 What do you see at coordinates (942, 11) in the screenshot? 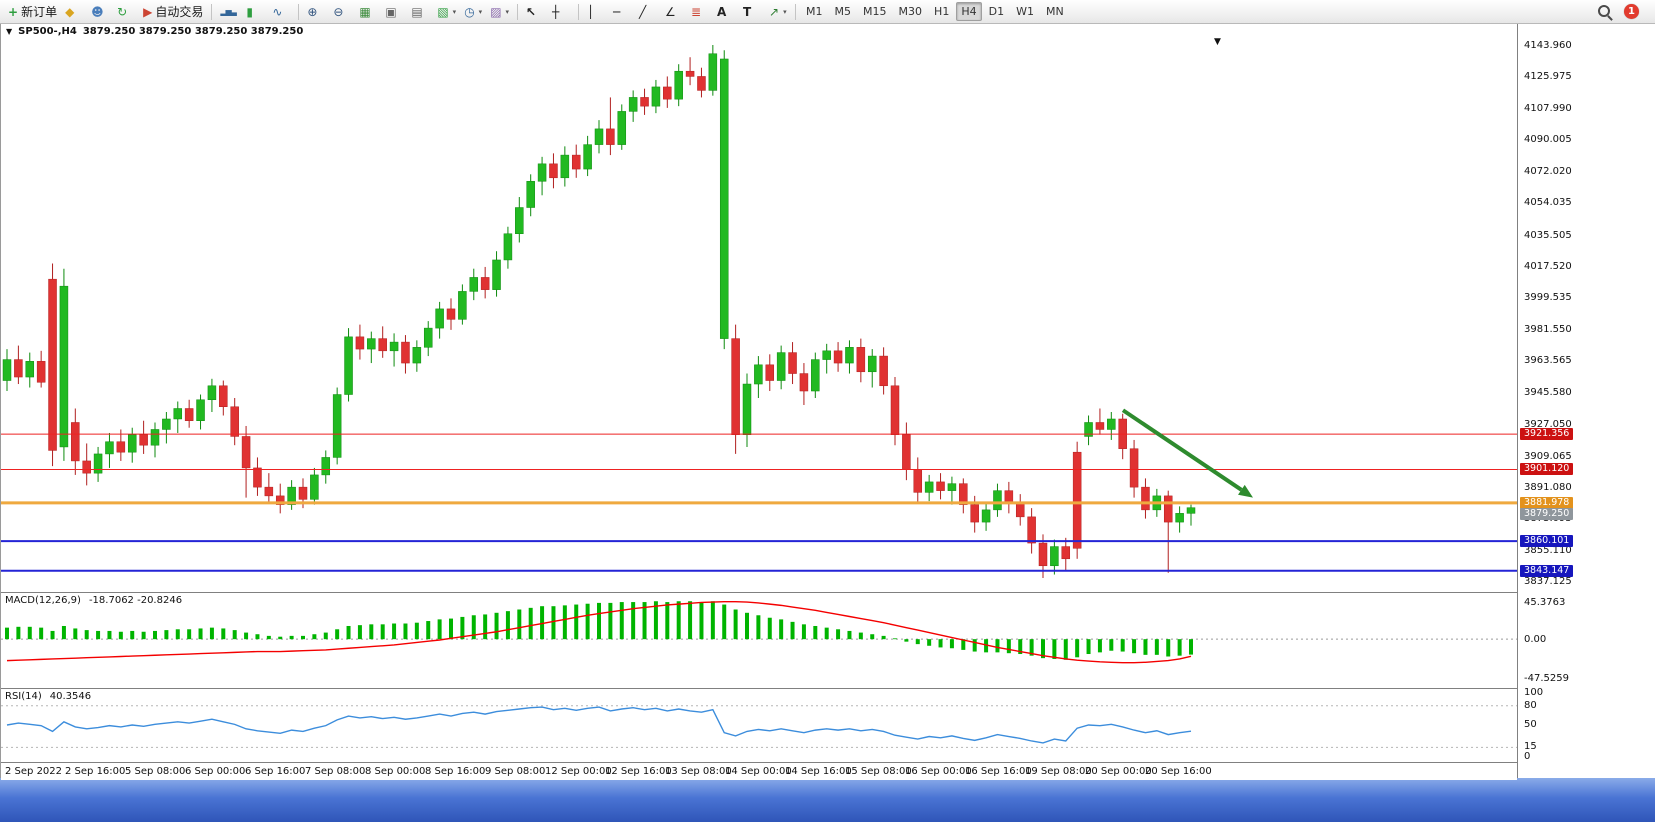
I see `timeframe-button-h1: H1` at bounding box center [942, 11].